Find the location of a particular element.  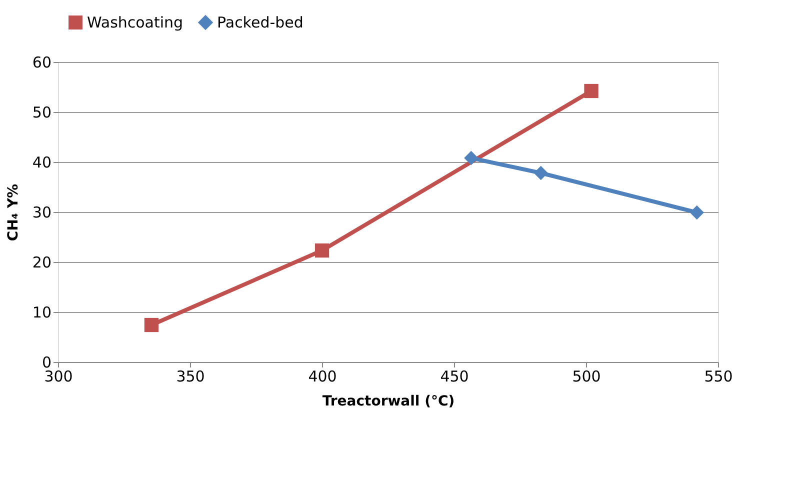

x-tick-label: 350 is located at coordinates (190, 377).